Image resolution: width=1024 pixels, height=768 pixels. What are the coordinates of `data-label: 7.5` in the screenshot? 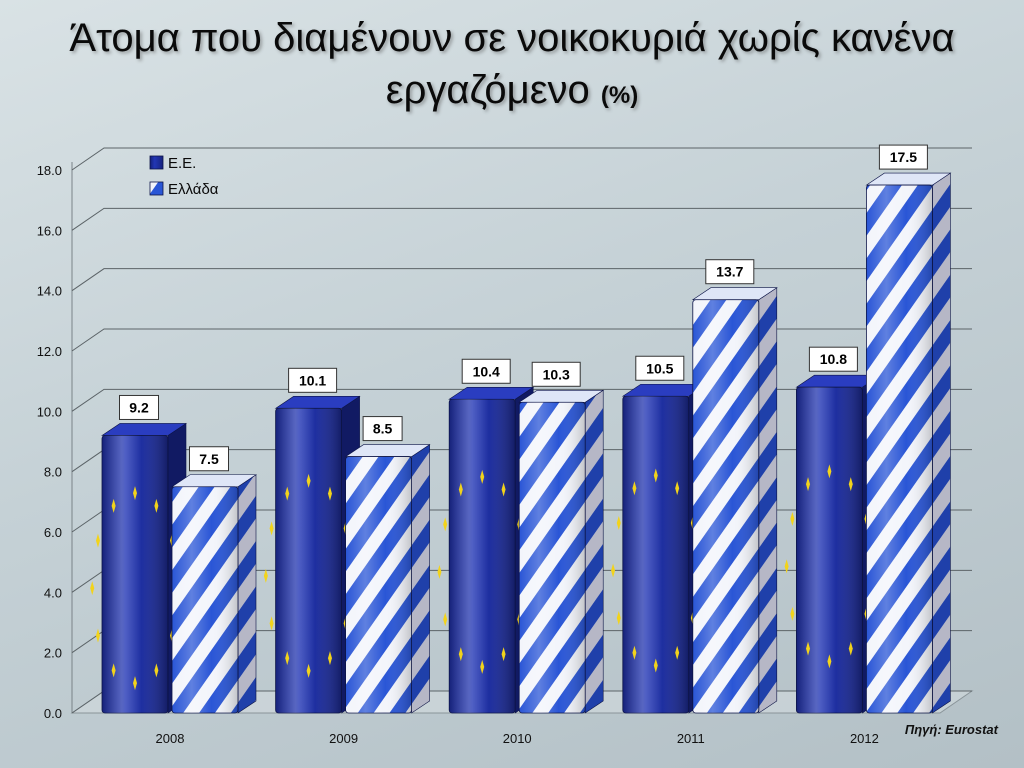 It's located at (209, 459).